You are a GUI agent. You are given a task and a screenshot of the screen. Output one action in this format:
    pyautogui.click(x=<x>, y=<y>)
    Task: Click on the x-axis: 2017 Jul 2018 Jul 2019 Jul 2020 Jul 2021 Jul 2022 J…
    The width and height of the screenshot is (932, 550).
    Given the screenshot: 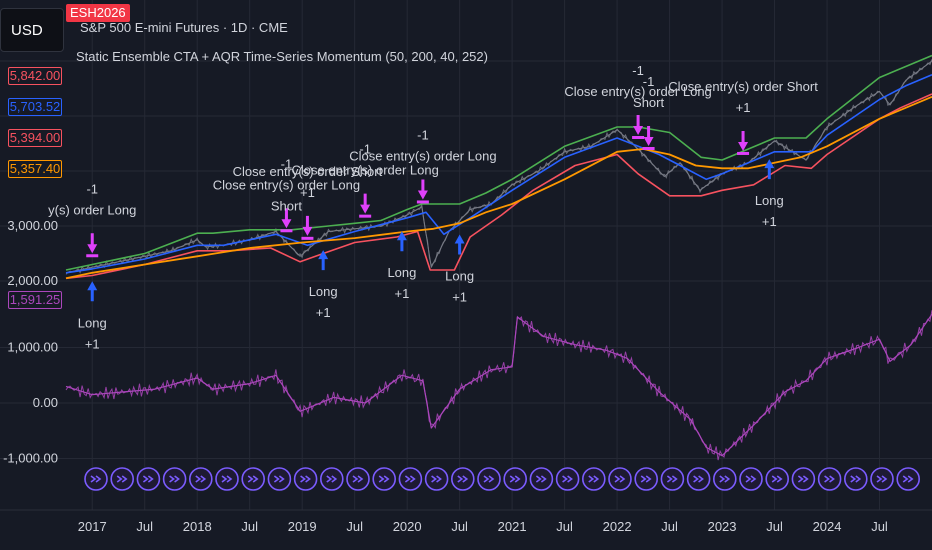 What is the action you would take?
    pyautogui.click(x=483, y=526)
    